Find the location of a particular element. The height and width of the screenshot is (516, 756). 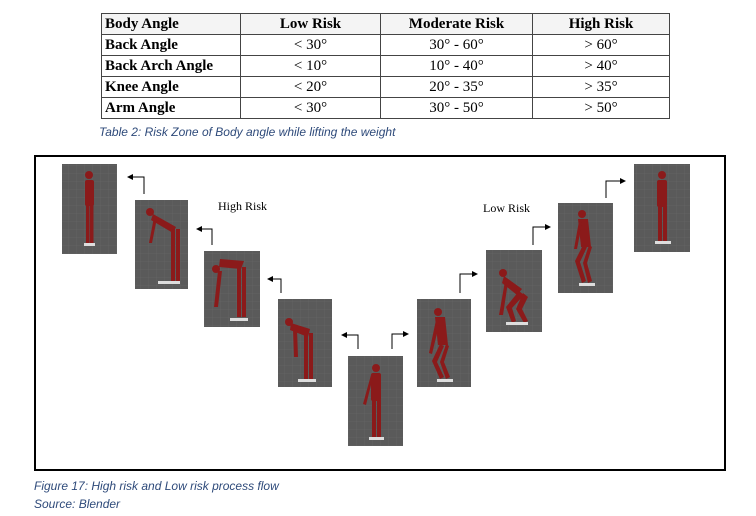

table-row: Back Angle < 30° 30° - 60° > 60° is located at coordinates (385, 45).